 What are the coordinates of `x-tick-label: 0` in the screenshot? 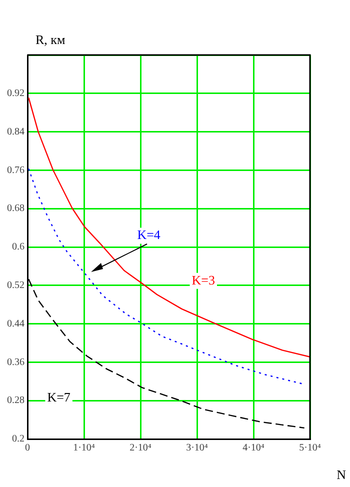 It's located at (27, 448).